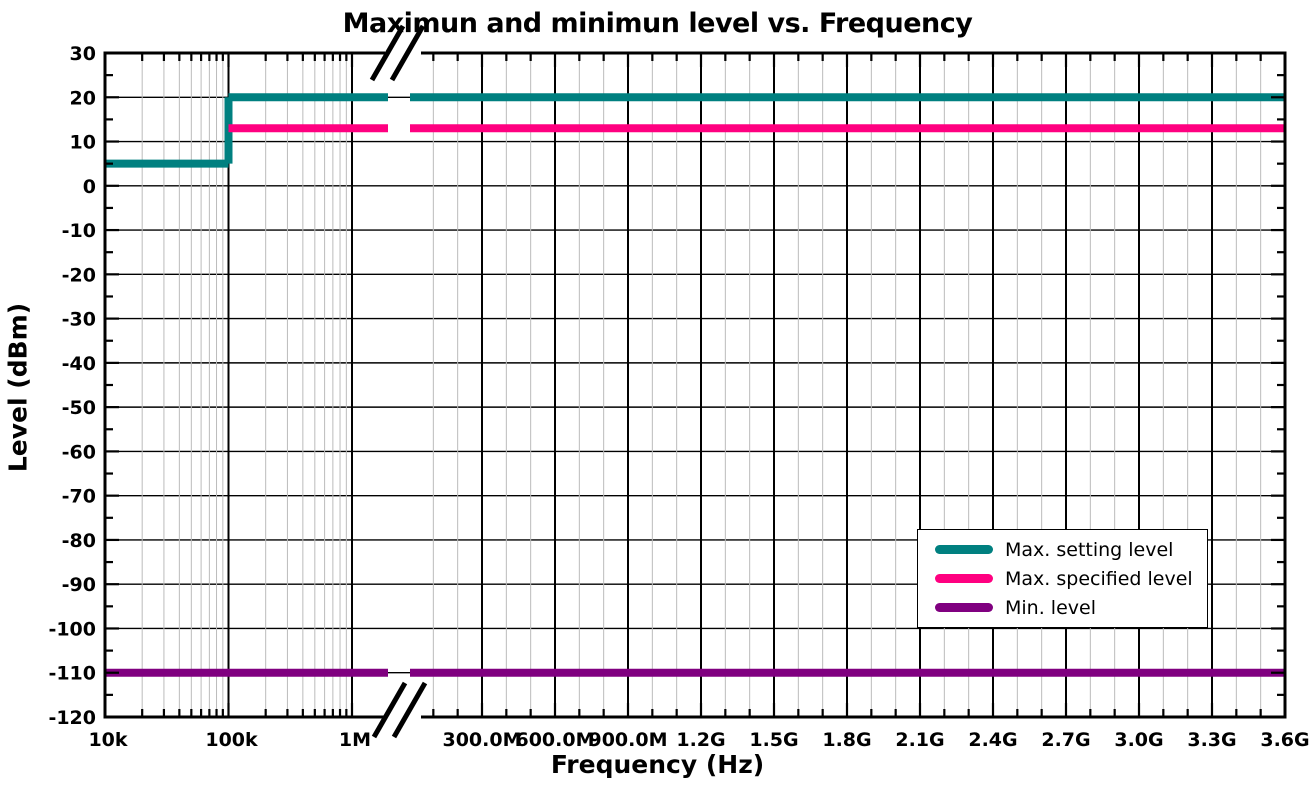 Image resolution: width=1315 pixels, height=796 pixels. Describe the element at coordinates (992, 740) in the screenshot. I see `x-tick-label: 2.4G` at that location.